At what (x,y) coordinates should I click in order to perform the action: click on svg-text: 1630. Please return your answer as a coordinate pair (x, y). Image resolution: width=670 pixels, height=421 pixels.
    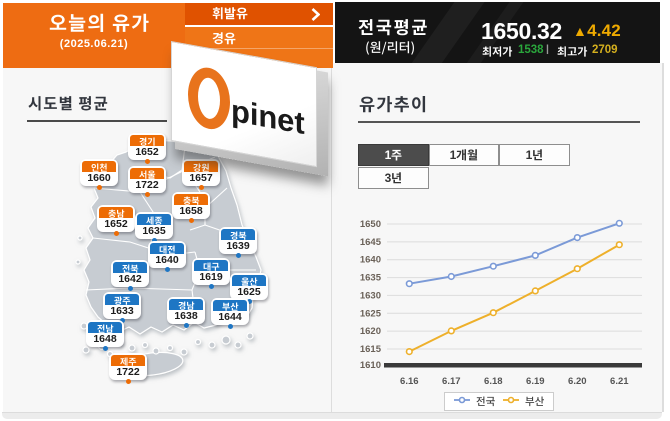
    Looking at the image, I should click on (370, 295).